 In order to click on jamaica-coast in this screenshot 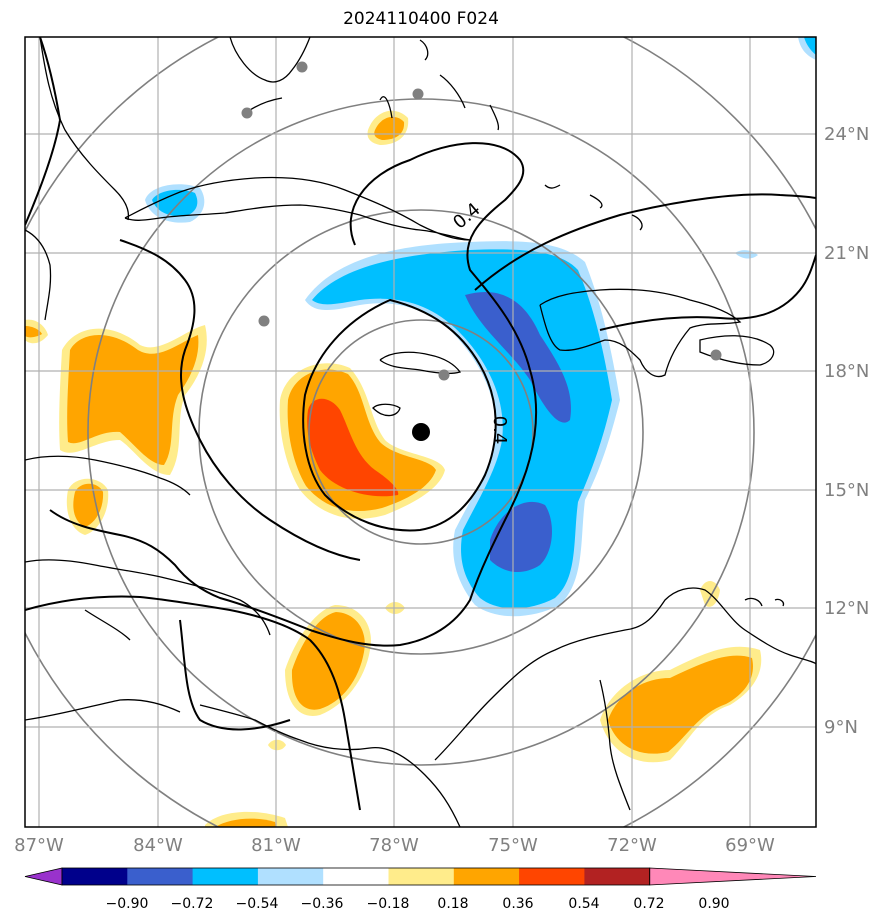, I will do `click(420, 363)`.